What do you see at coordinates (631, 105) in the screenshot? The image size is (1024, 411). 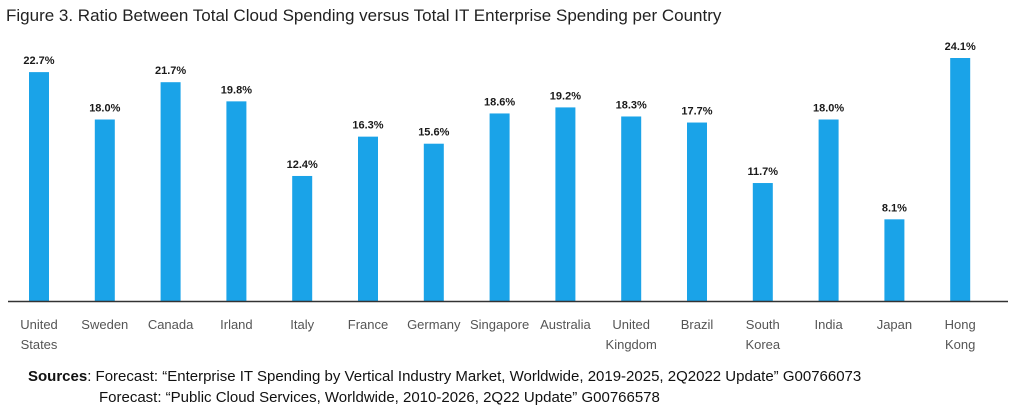 I see `data-label: 18.3%` at bounding box center [631, 105].